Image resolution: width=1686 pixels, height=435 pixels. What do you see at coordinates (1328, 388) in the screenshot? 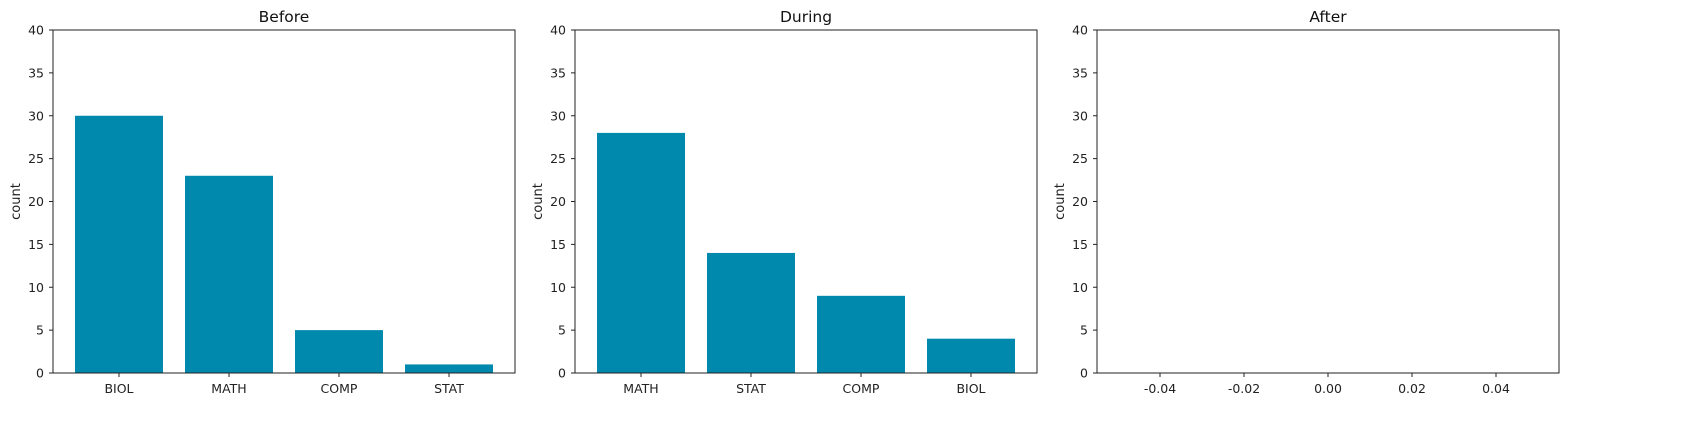
I see `x-tick-label: 0.00` at bounding box center [1328, 388].